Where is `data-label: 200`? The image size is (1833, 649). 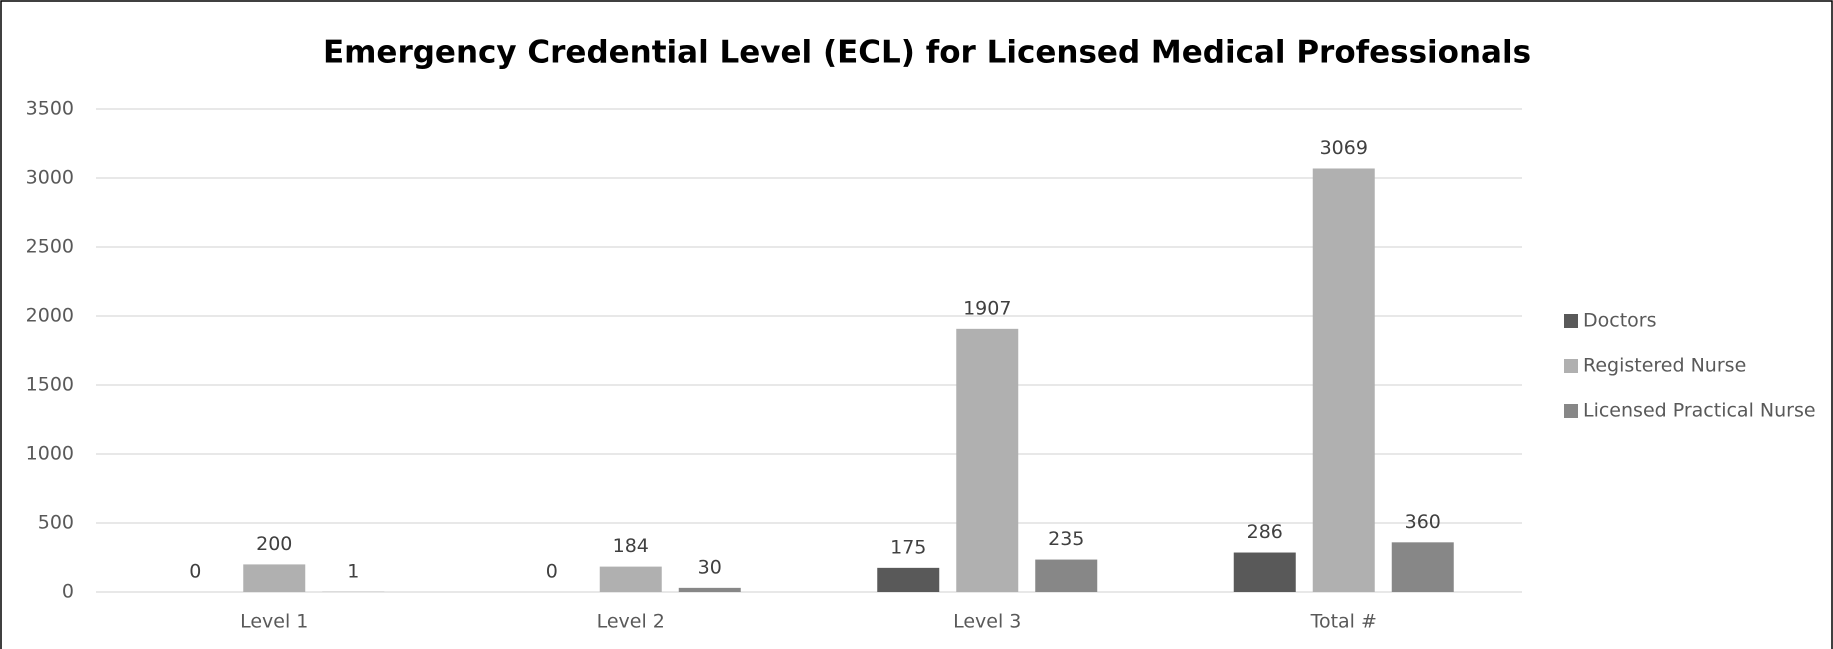 data-label: 200 is located at coordinates (274, 544).